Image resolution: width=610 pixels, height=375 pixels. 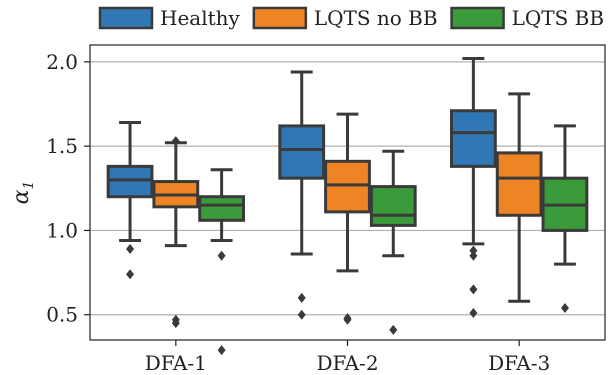 I want to click on y-axis-label: α1, so click(x=23, y=193).